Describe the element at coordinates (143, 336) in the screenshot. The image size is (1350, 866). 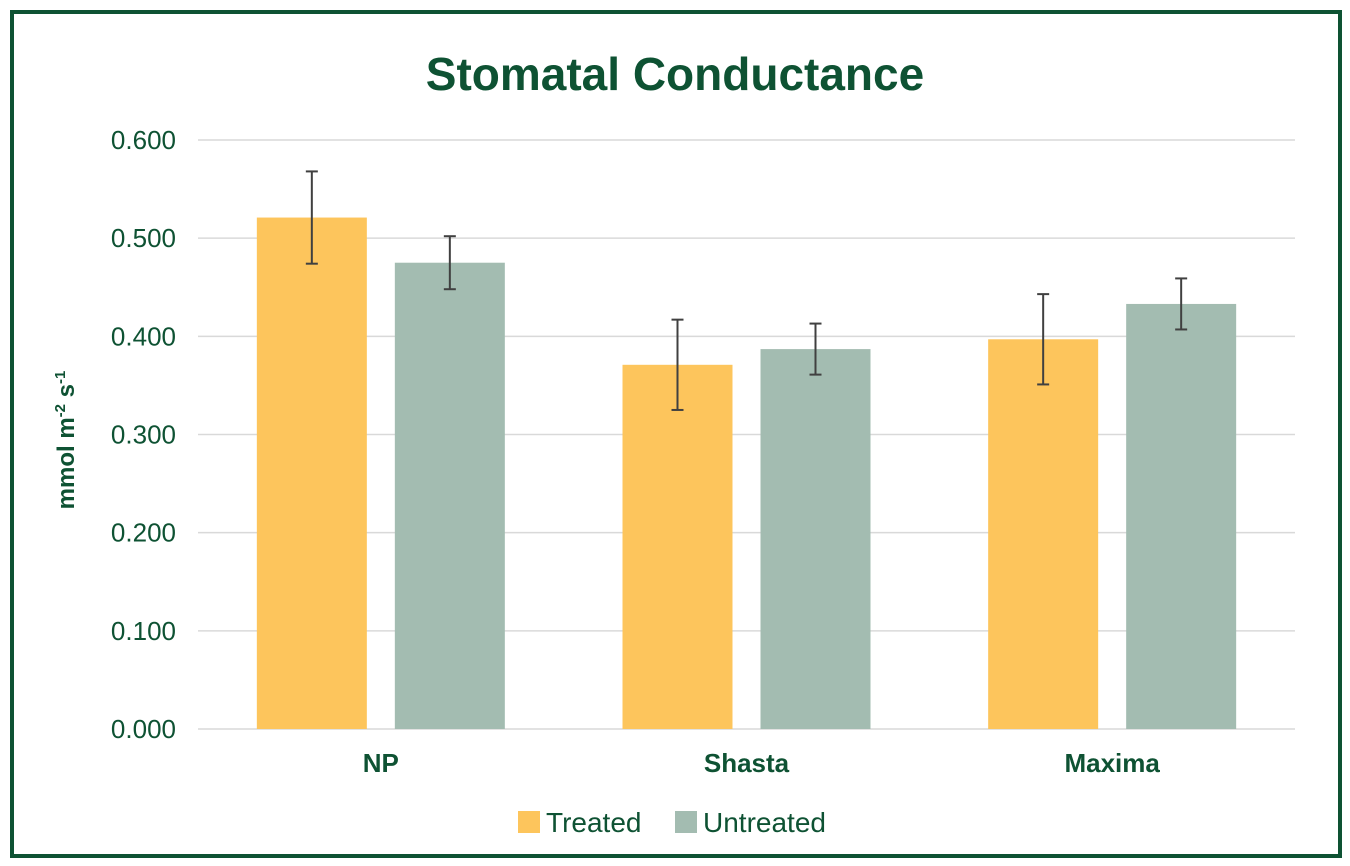
I see `y-tick-label: 0.400` at that location.